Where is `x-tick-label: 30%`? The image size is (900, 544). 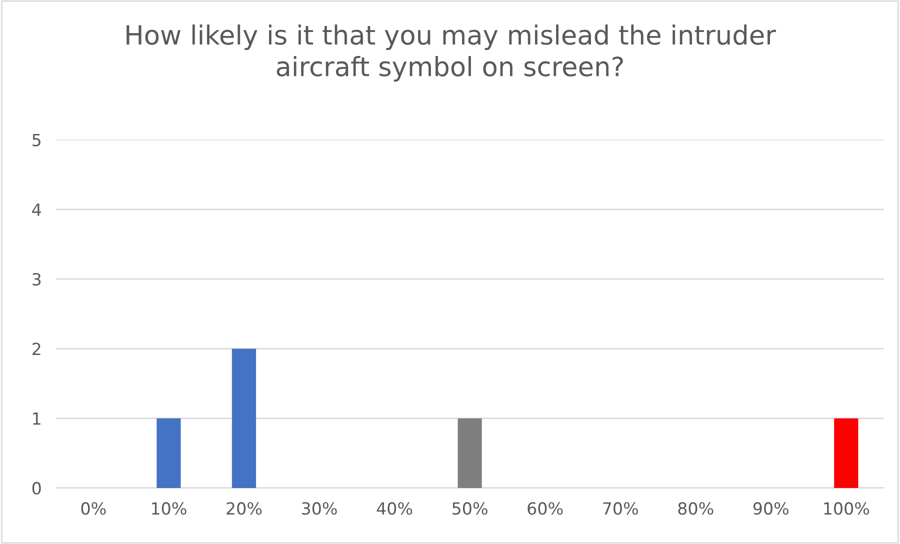
x-tick-label: 30% is located at coordinates (319, 508).